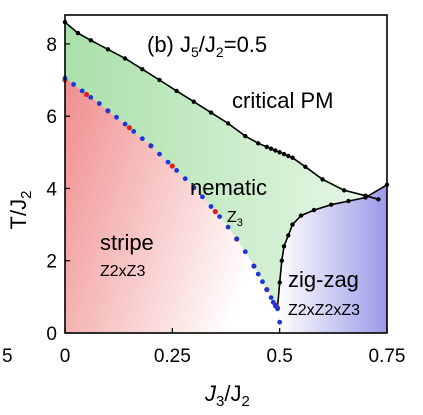 The width and height of the screenshot is (423, 415). What do you see at coordinates (51, 189) in the screenshot?
I see `y-tick-label: 4` at bounding box center [51, 189].